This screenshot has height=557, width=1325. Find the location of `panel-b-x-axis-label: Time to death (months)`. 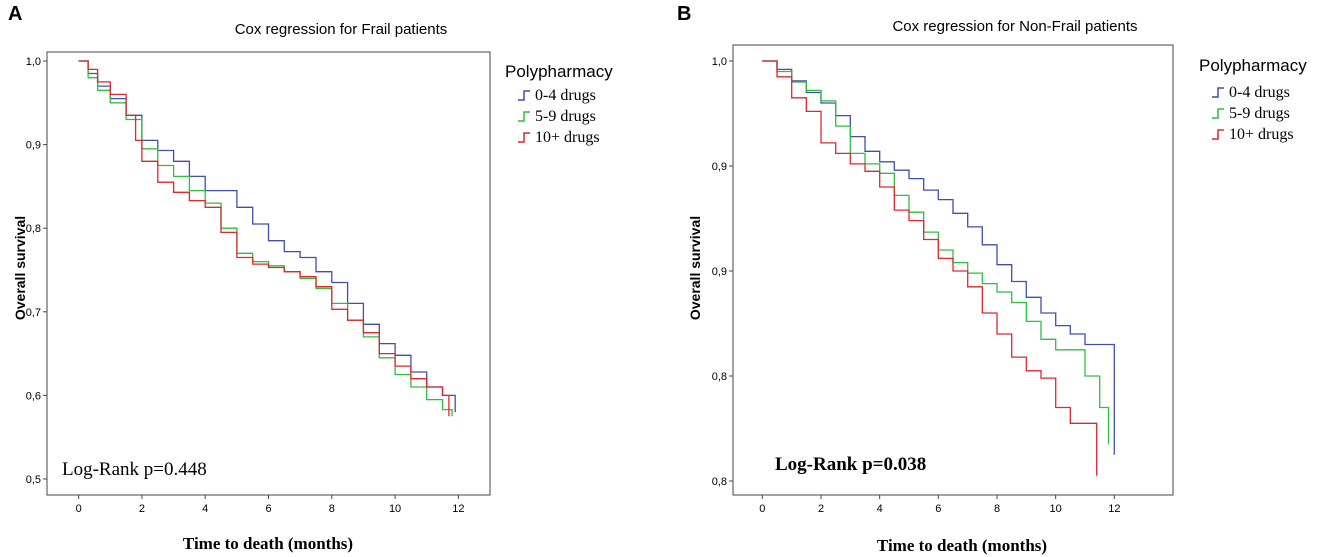

panel-b-x-axis-label: Time to death (months) is located at coordinates (962, 545).